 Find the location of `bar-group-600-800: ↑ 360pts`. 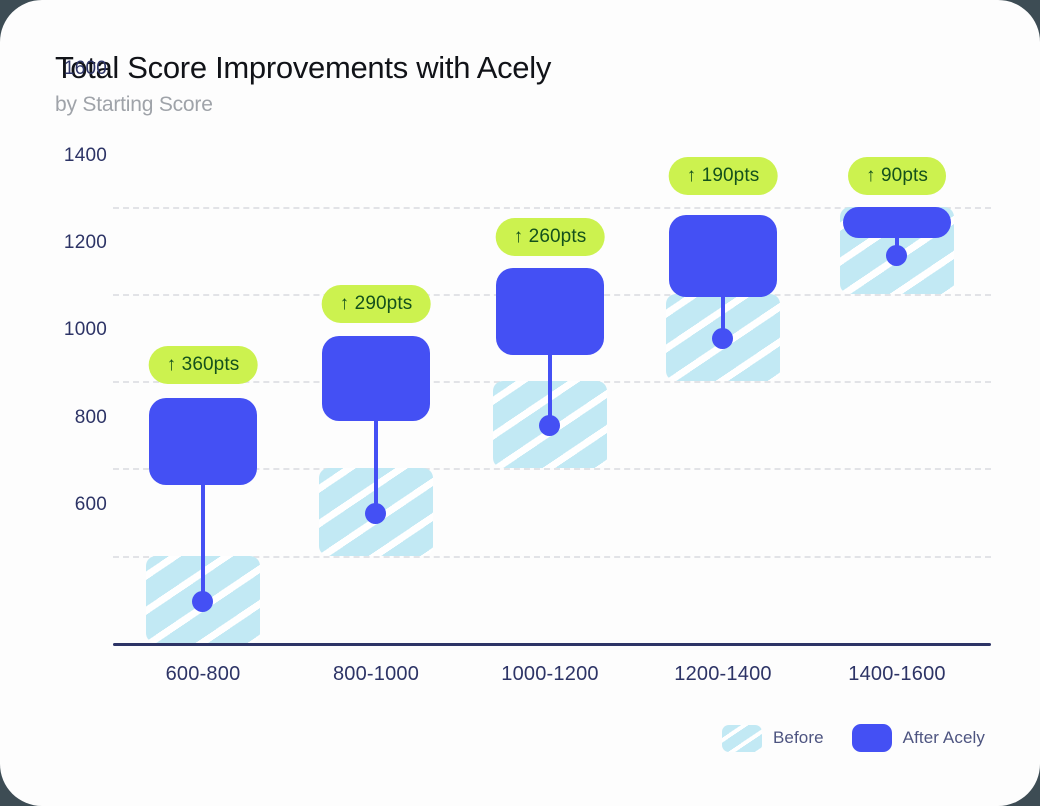

bar-group-600-800: ↑ 360pts is located at coordinates (203, 392).